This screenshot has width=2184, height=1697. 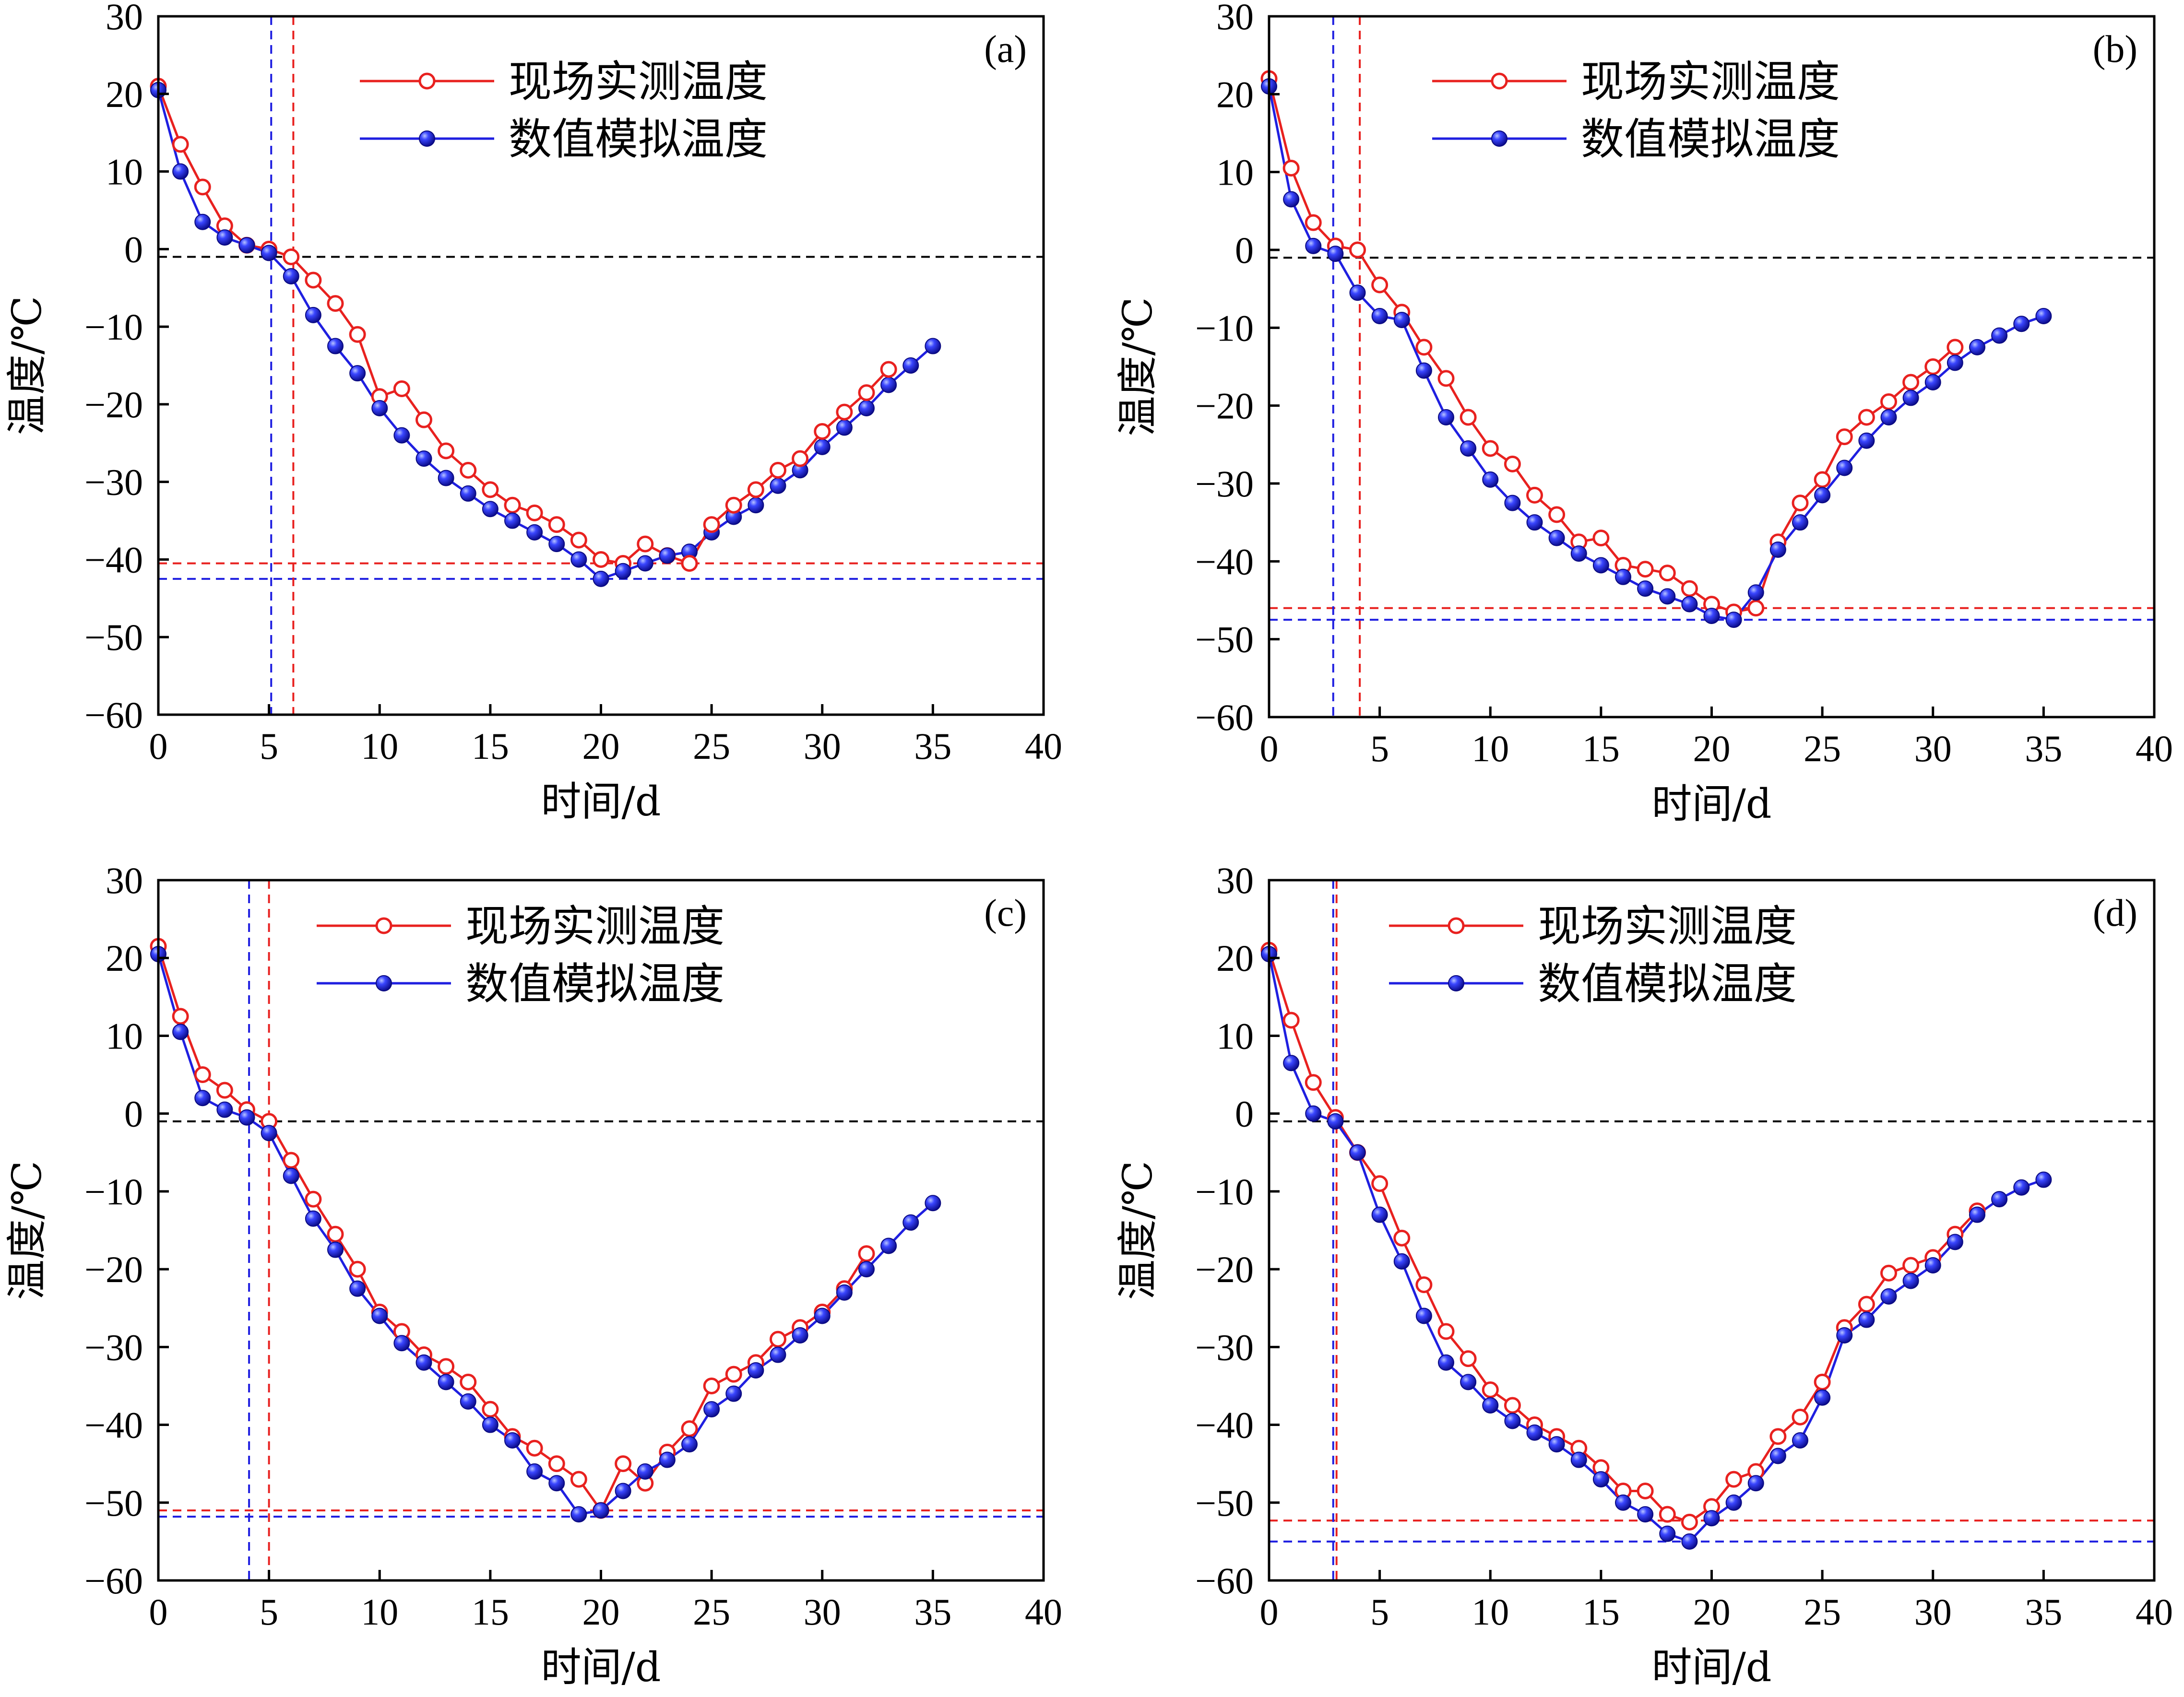 What do you see at coordinates (2115, 49) in the screenshot?
I see `panel-label: (b)` at bounding box center [2115, 49].